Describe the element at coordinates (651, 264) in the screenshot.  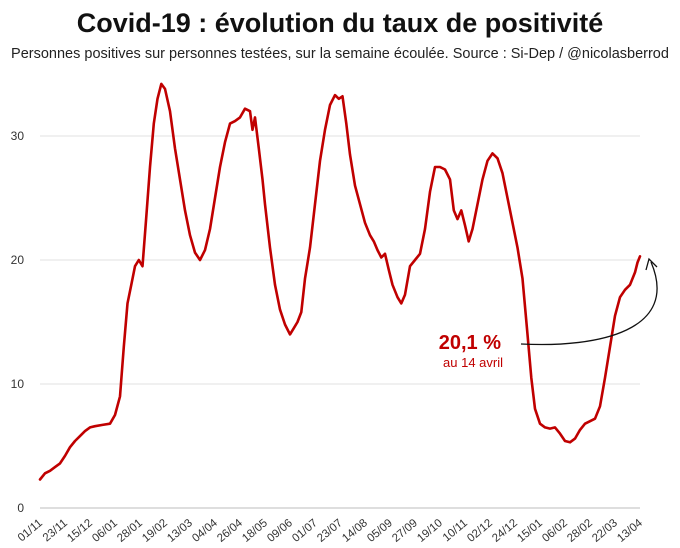
I see `arrowhead-icon` at that location.